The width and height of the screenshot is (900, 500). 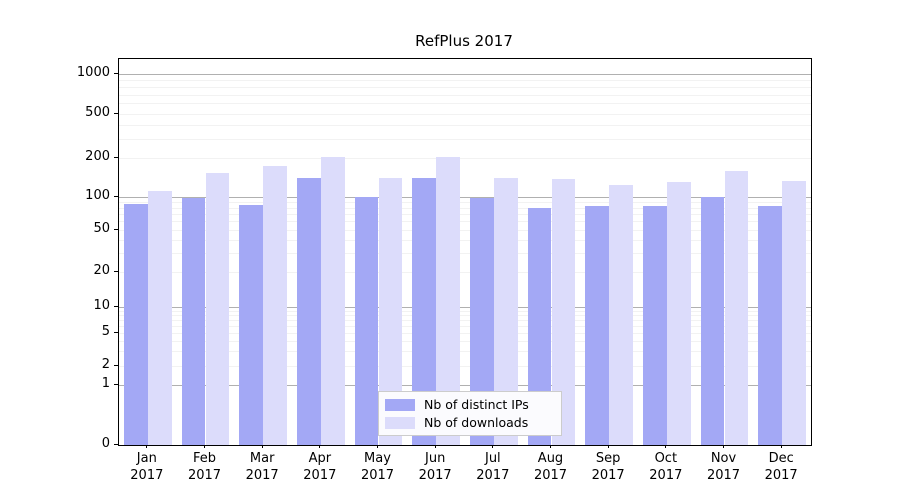 What do you see at coordinates (146, 458) in the screenshot?
I see `x-tick-label-month: Jan` at bounding box center [146, 458].